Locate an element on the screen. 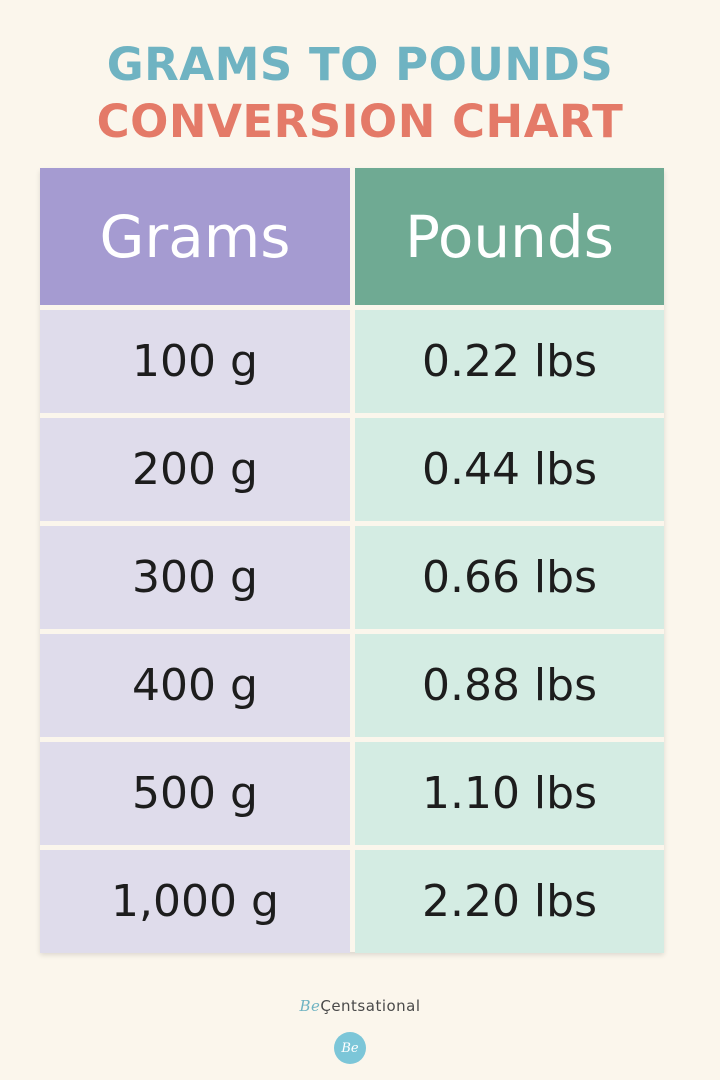 The width and height of the screenshot is (720, 1080). grams-cell: 1,000 g is located at coordinates (195, 901).